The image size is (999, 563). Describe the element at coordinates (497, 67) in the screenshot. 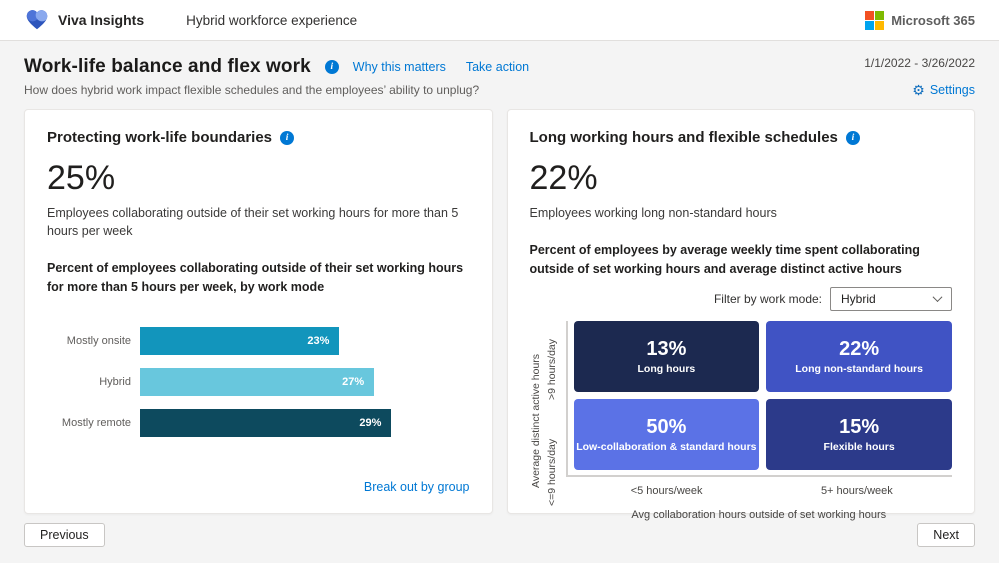

I see `take-action-link: Take action` at that location.